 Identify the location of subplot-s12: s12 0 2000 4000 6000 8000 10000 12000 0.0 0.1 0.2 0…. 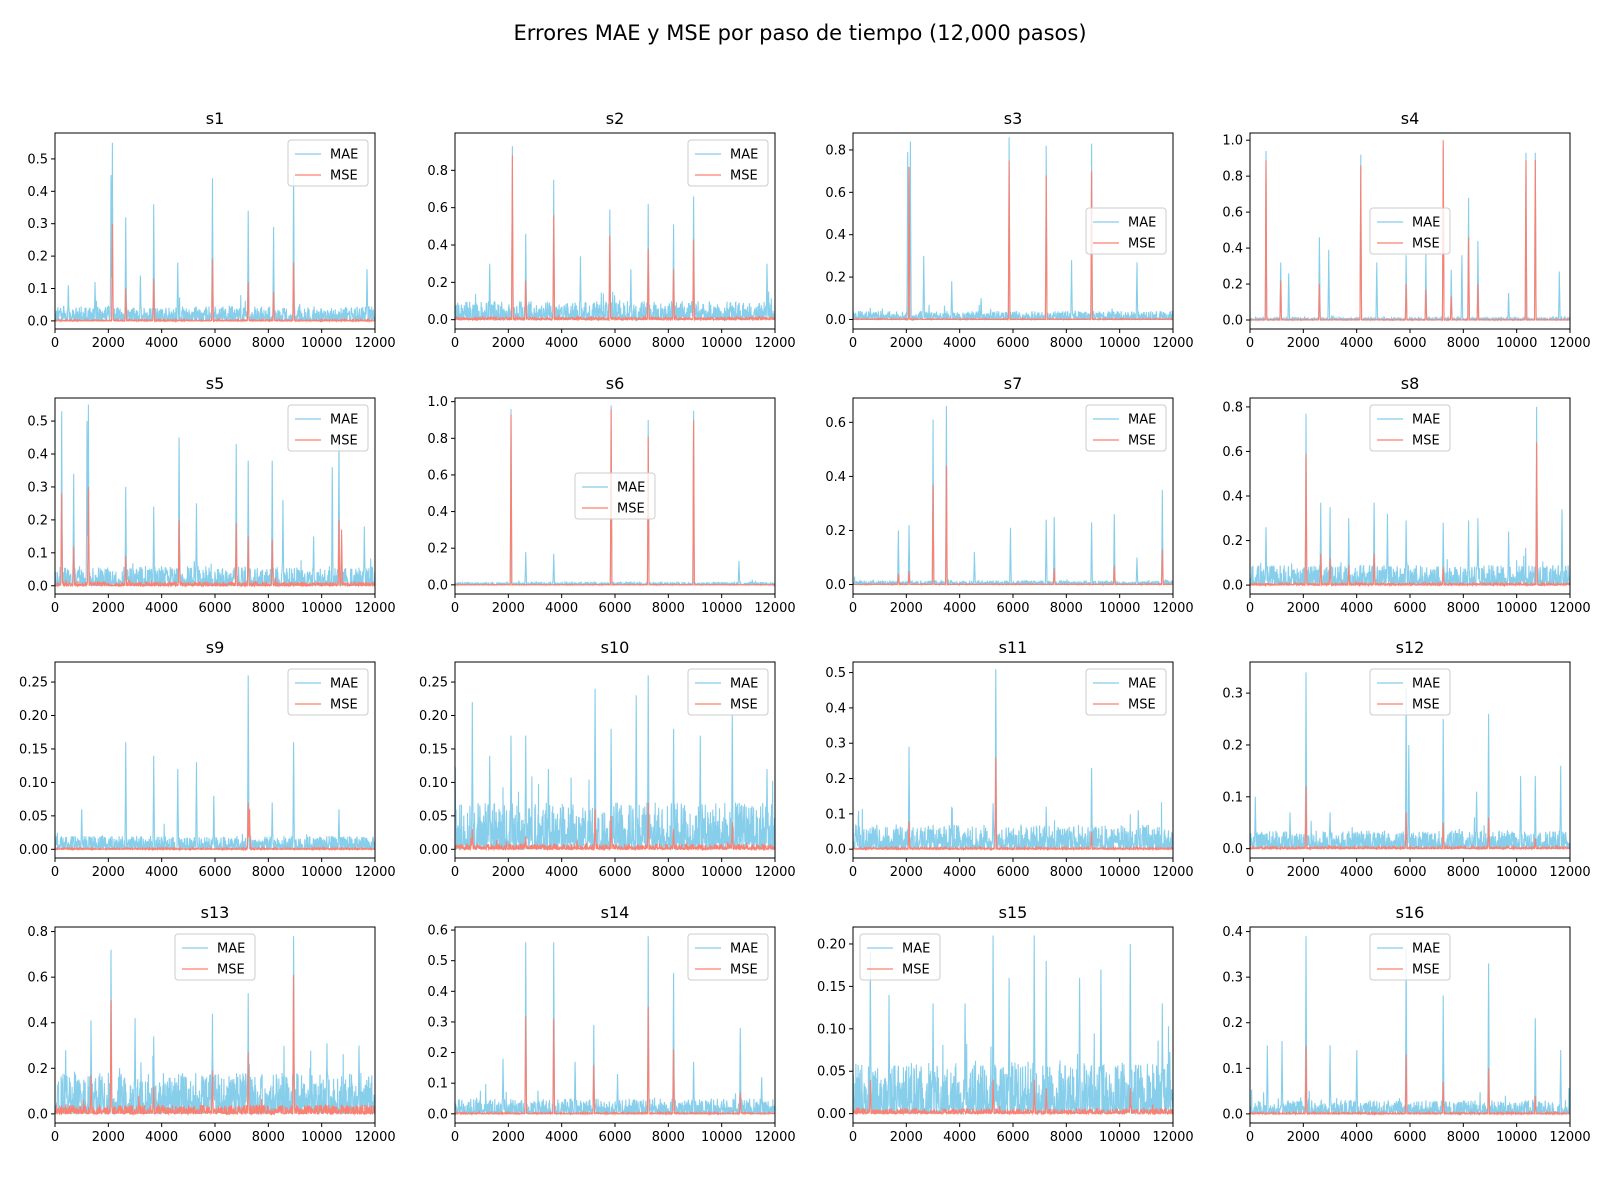
(1406, 759).